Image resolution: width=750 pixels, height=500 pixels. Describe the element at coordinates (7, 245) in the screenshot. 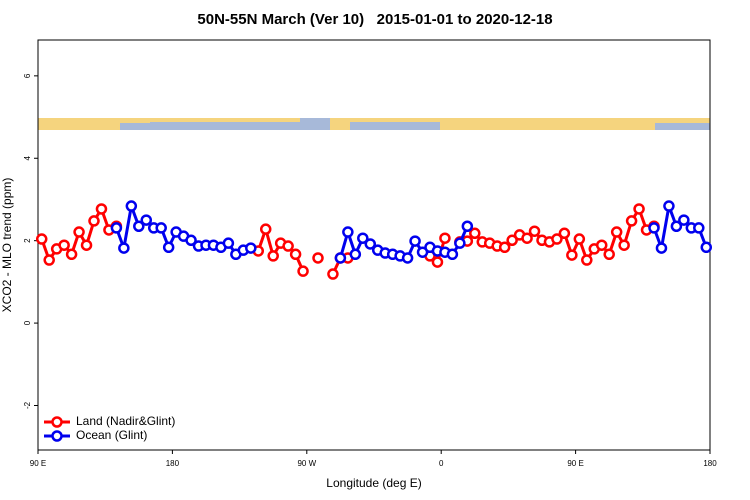

I see `y-axis-title: XCO2 - MLO trend (ppm)` at that location.